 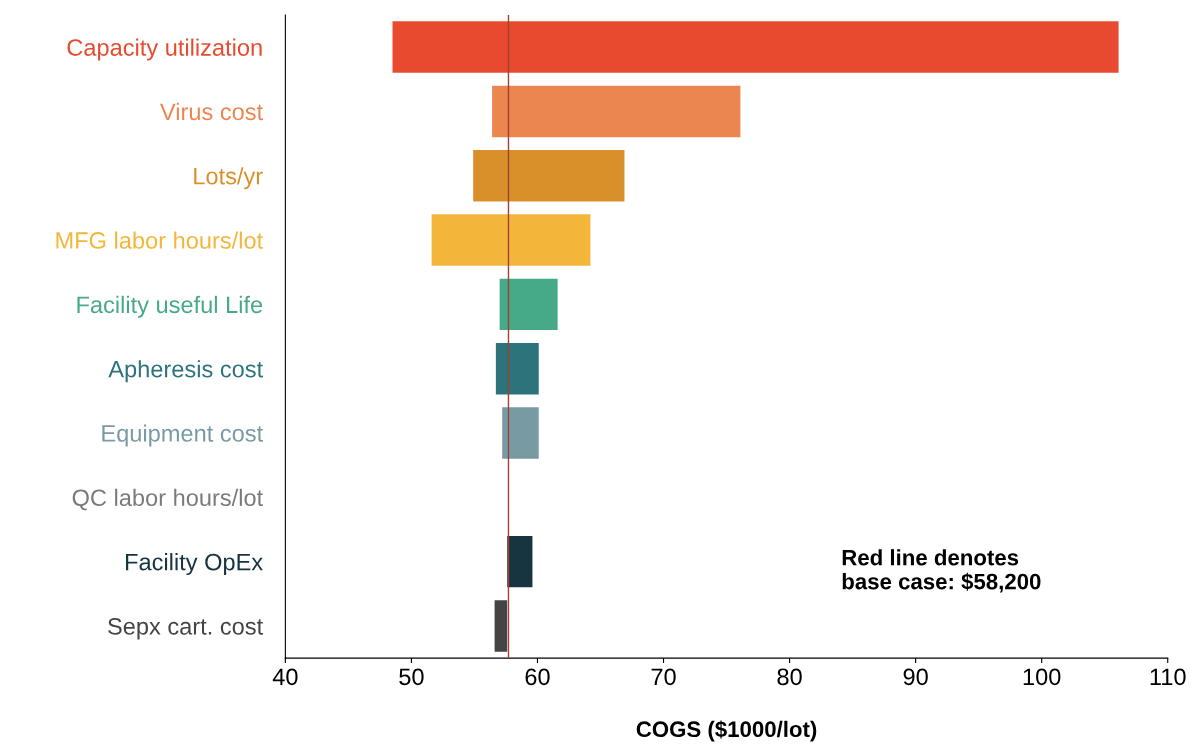 What do you see at coordinates (185, 629) in the screenshot?
I see `y-tick-label: Sepx cart. cost` at bounding box center [185, 629].